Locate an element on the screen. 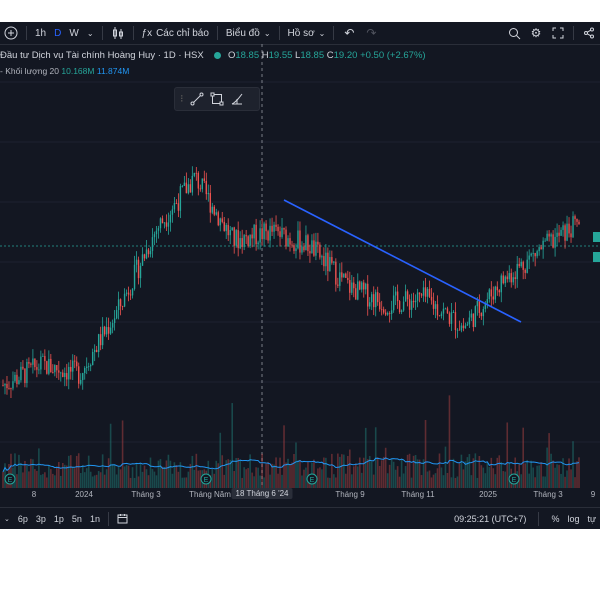 Image resolution: width=600 pixels, height=600 pixels. drag-handle-icon: ⠇ is located at coordinates (183, 99).